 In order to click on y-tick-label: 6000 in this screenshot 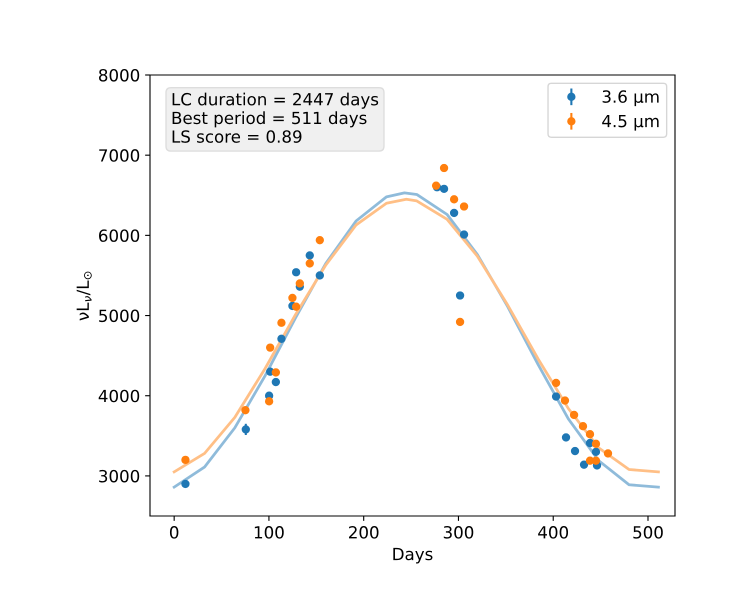, I will do `click(119, 235)`.